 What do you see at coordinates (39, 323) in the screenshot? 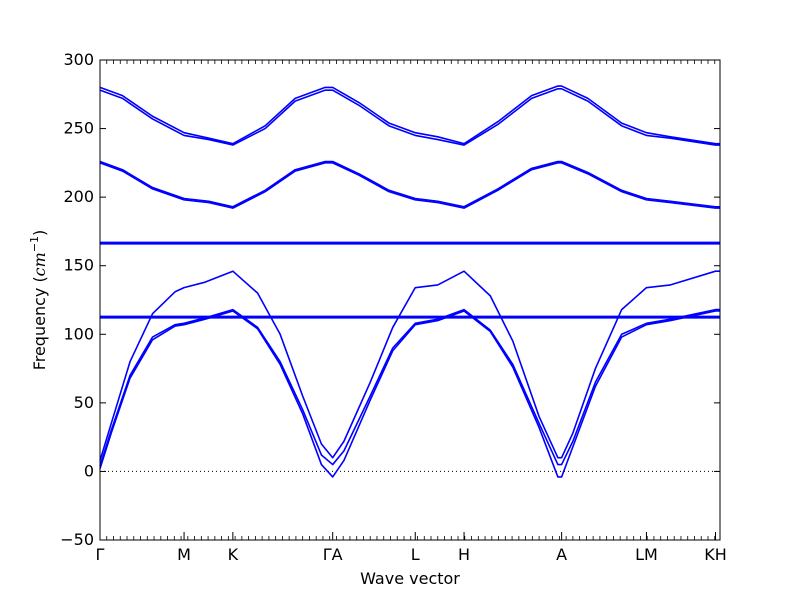
I see `y-axis-label-base: Frequency (` at bounding box center [39, 323].